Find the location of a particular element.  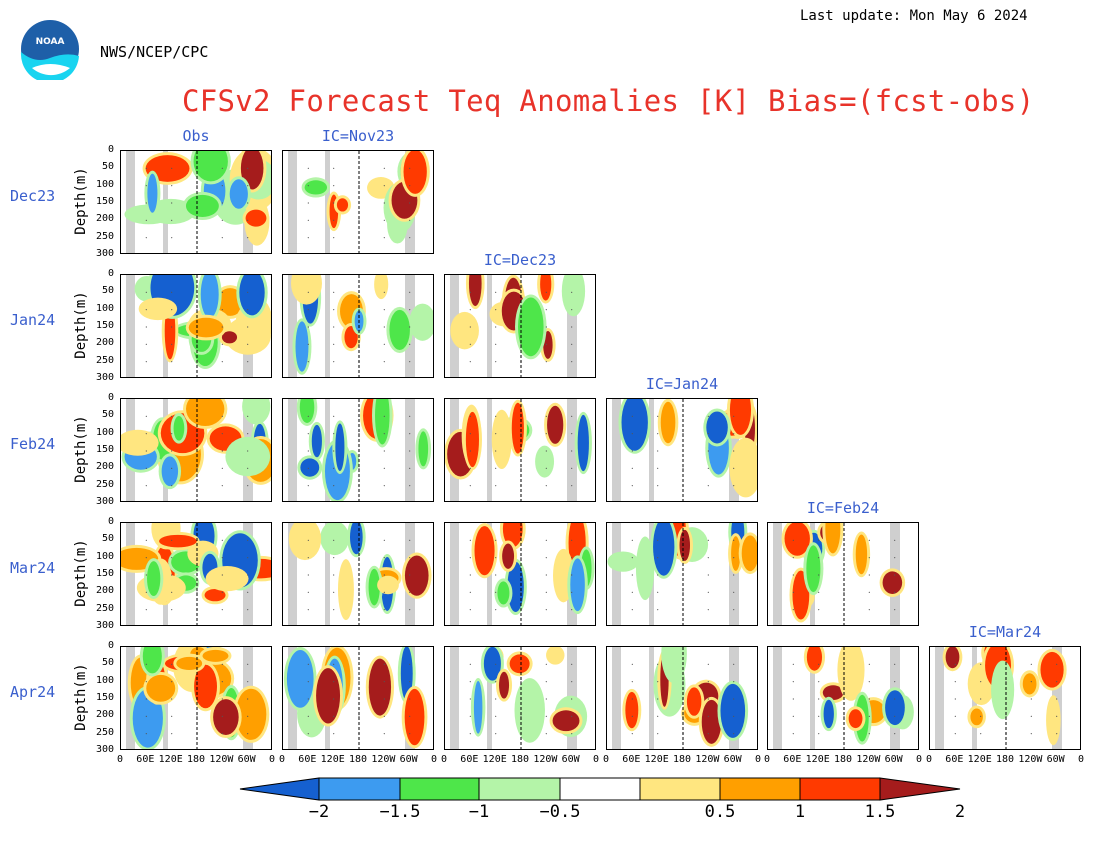

y-tick-label: 250 is located at coordinates (104, 484).